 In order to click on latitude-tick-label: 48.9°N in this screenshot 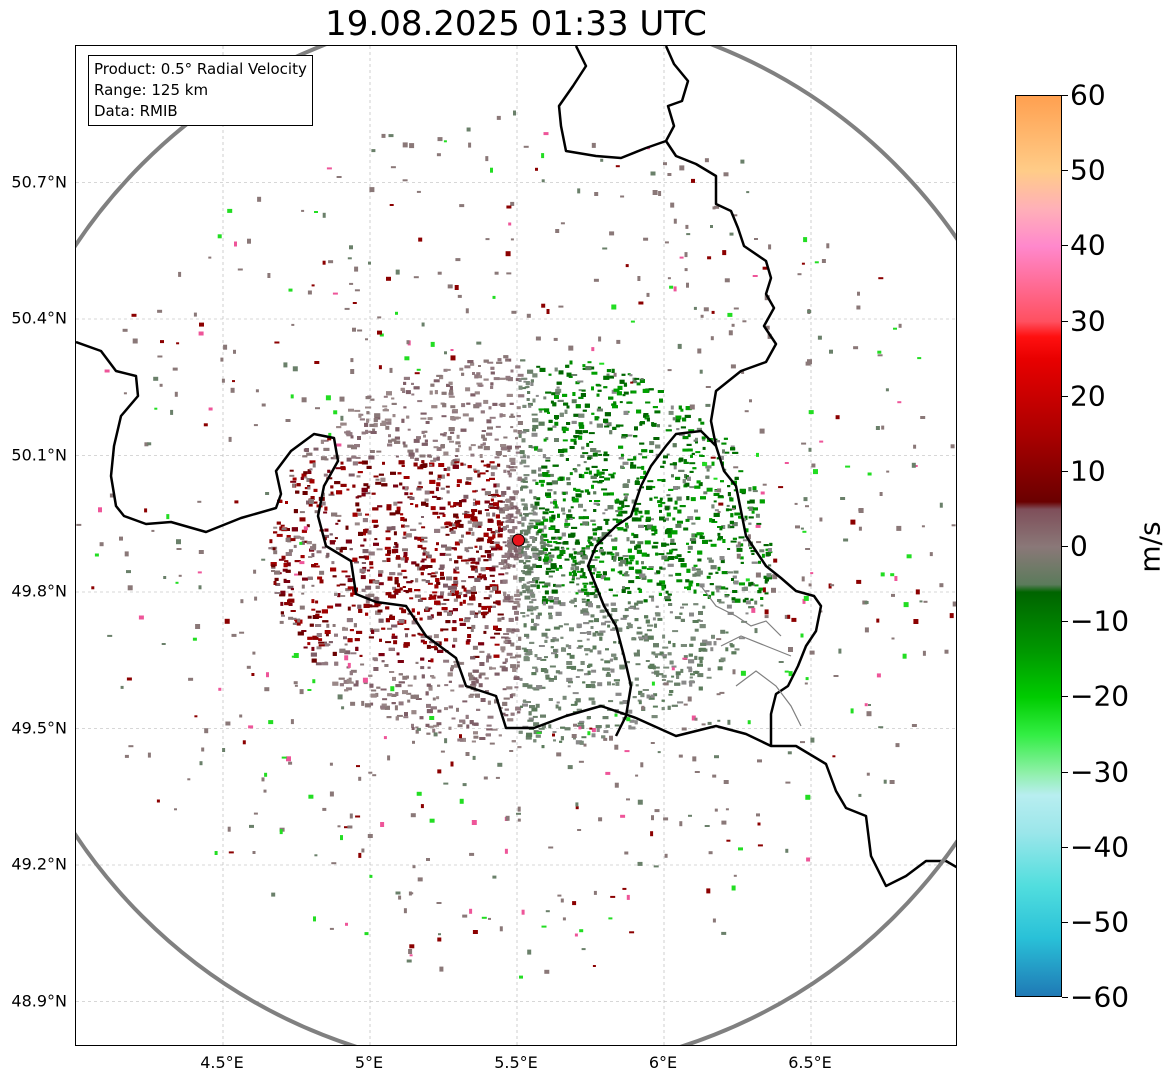, I will do `click(39, 1000)`.